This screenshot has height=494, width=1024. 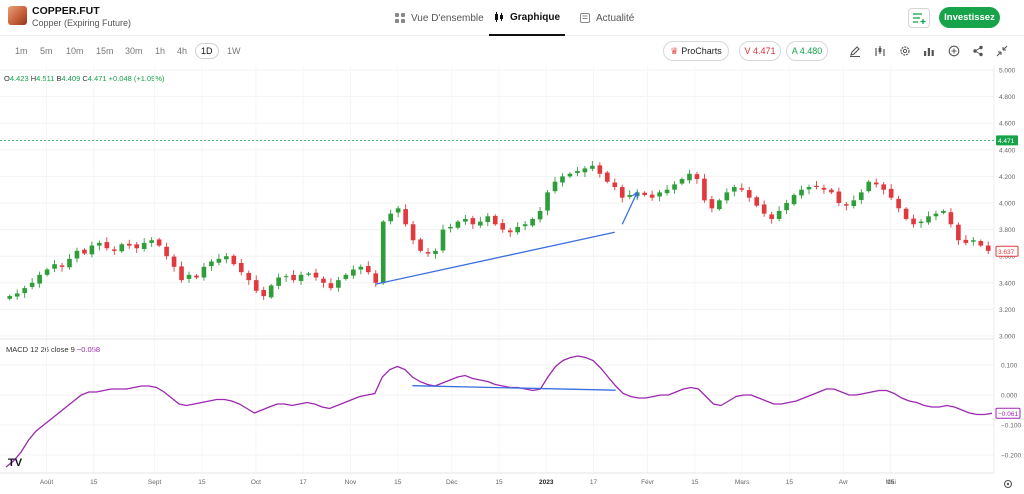 What do you see at coordinates (607, 18) in the screenshot?
I see `tab-news: Actualité` at bounding box center [607, 18].